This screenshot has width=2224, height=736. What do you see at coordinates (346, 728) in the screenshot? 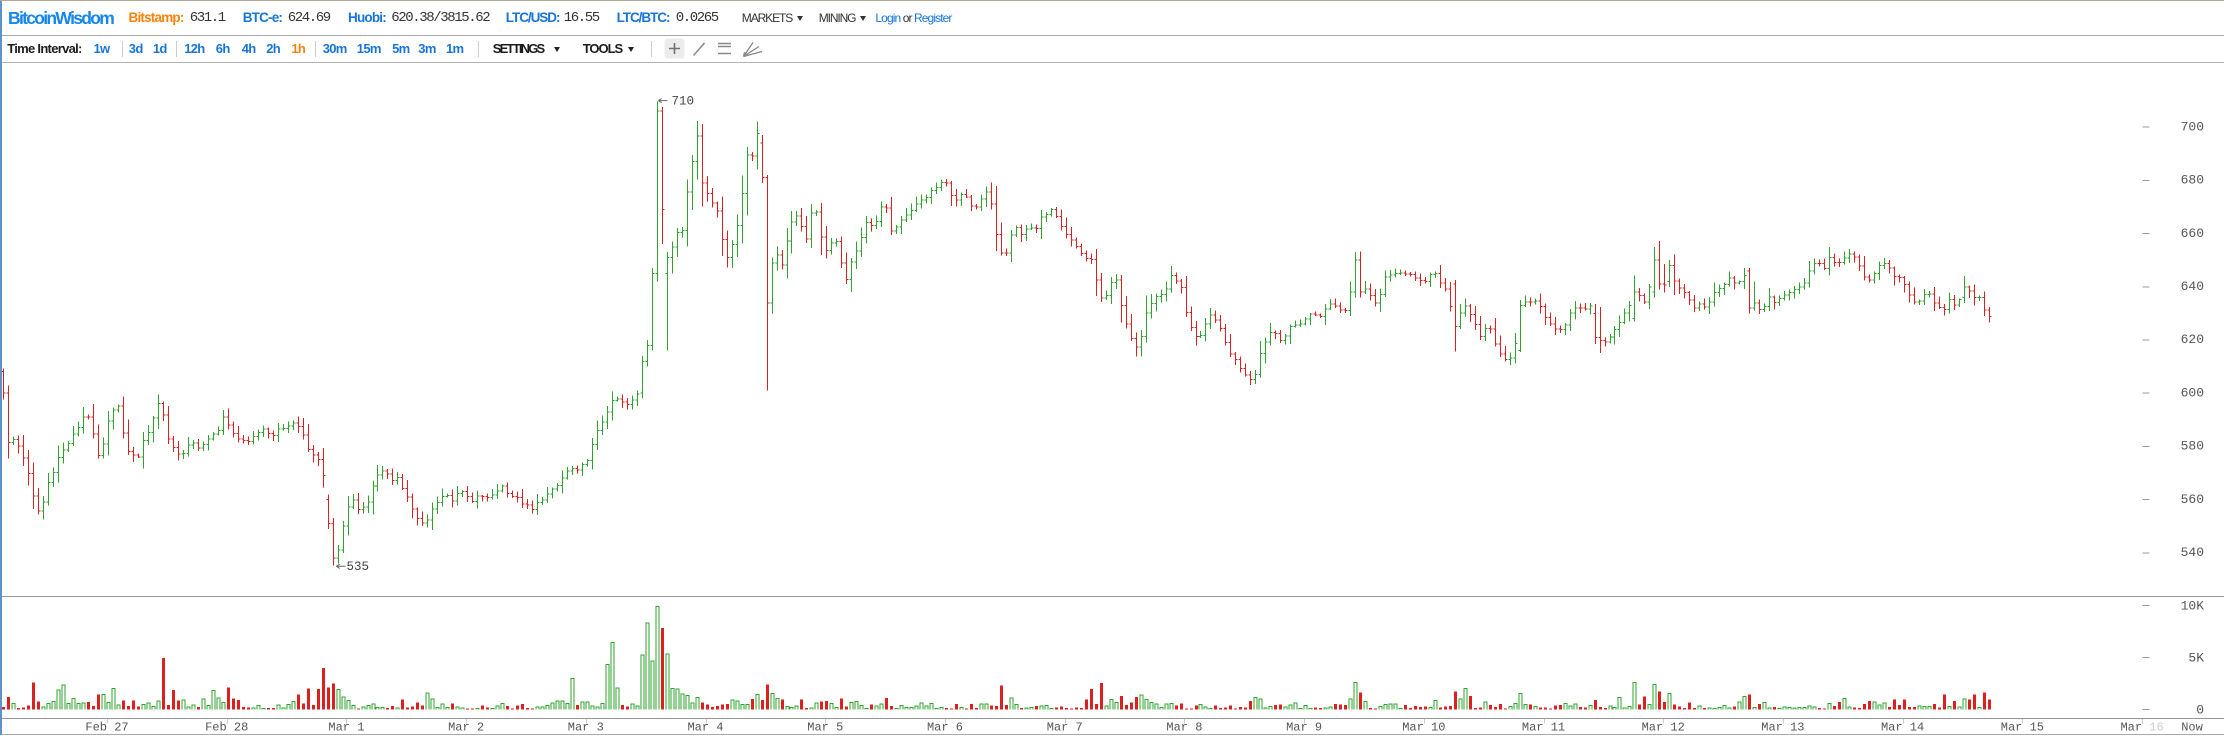
I see `svg-text: Mar 1` at bounding box center [346, 728].